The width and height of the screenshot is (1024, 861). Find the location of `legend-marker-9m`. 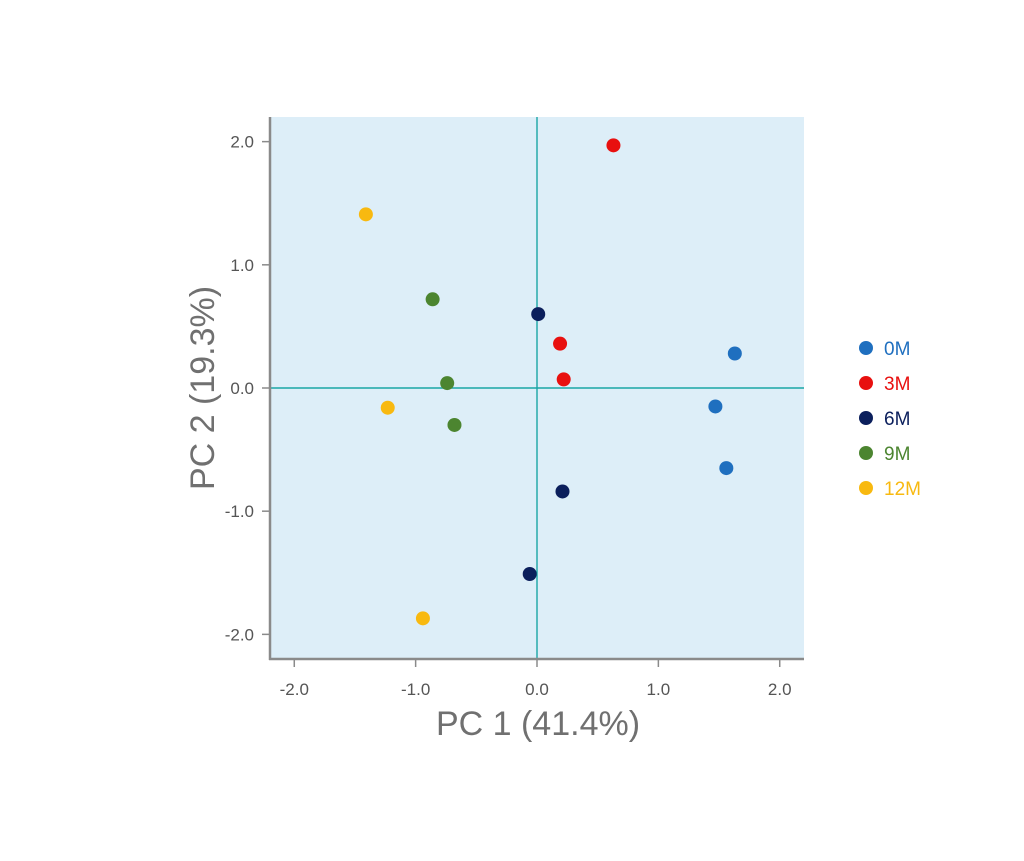

legend-marker-9m is located at coordinates (866, 453).